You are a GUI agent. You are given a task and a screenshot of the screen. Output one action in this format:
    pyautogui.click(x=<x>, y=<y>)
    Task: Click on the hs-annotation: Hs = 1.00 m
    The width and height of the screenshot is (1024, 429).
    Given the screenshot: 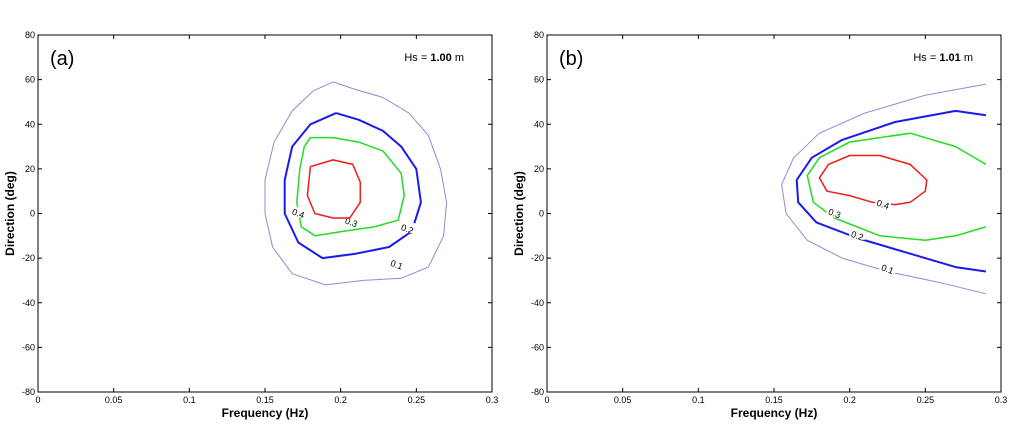 What is the action you would take?
    pyautogui.click(x=434, y=58)
    